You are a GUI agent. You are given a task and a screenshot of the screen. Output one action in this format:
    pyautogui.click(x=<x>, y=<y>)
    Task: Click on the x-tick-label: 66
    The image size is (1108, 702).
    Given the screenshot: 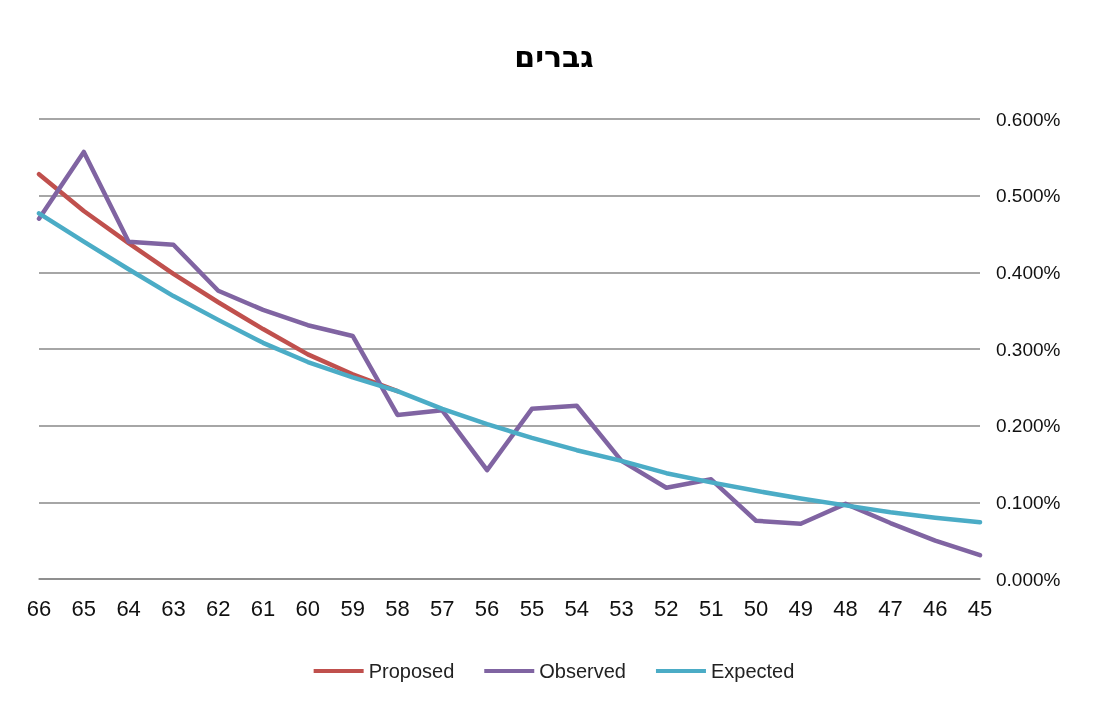 What is the action you would take?
    pyautogui.click(x=39, y=608)
    